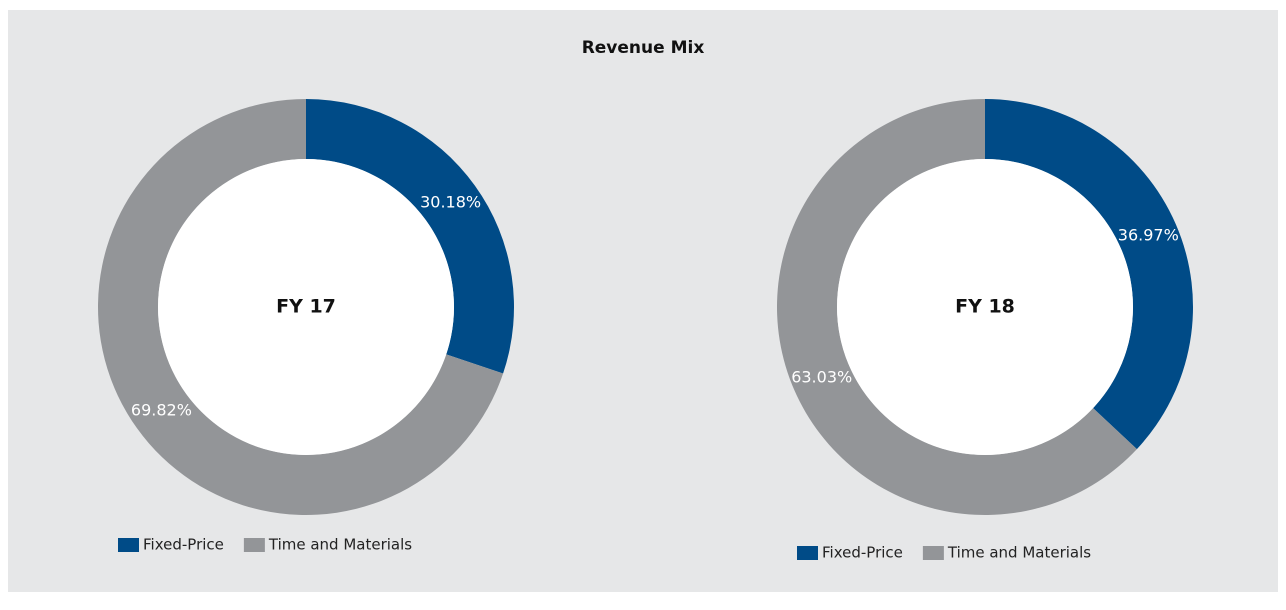 The image size is (1286, 610). I want to click on data-label: 30.18%, so click(450, 202).